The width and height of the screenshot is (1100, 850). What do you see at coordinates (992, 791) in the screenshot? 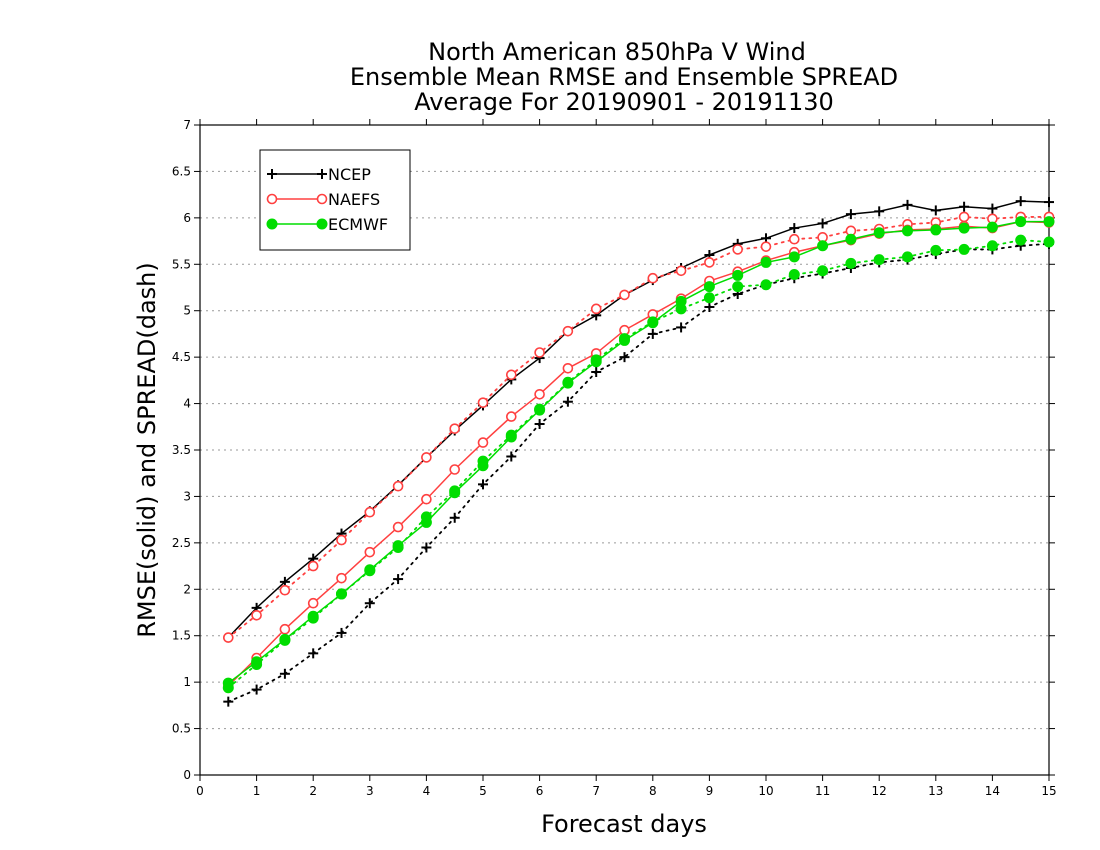
I see `x-tick-label: 14` at bounding box center [992, 791].